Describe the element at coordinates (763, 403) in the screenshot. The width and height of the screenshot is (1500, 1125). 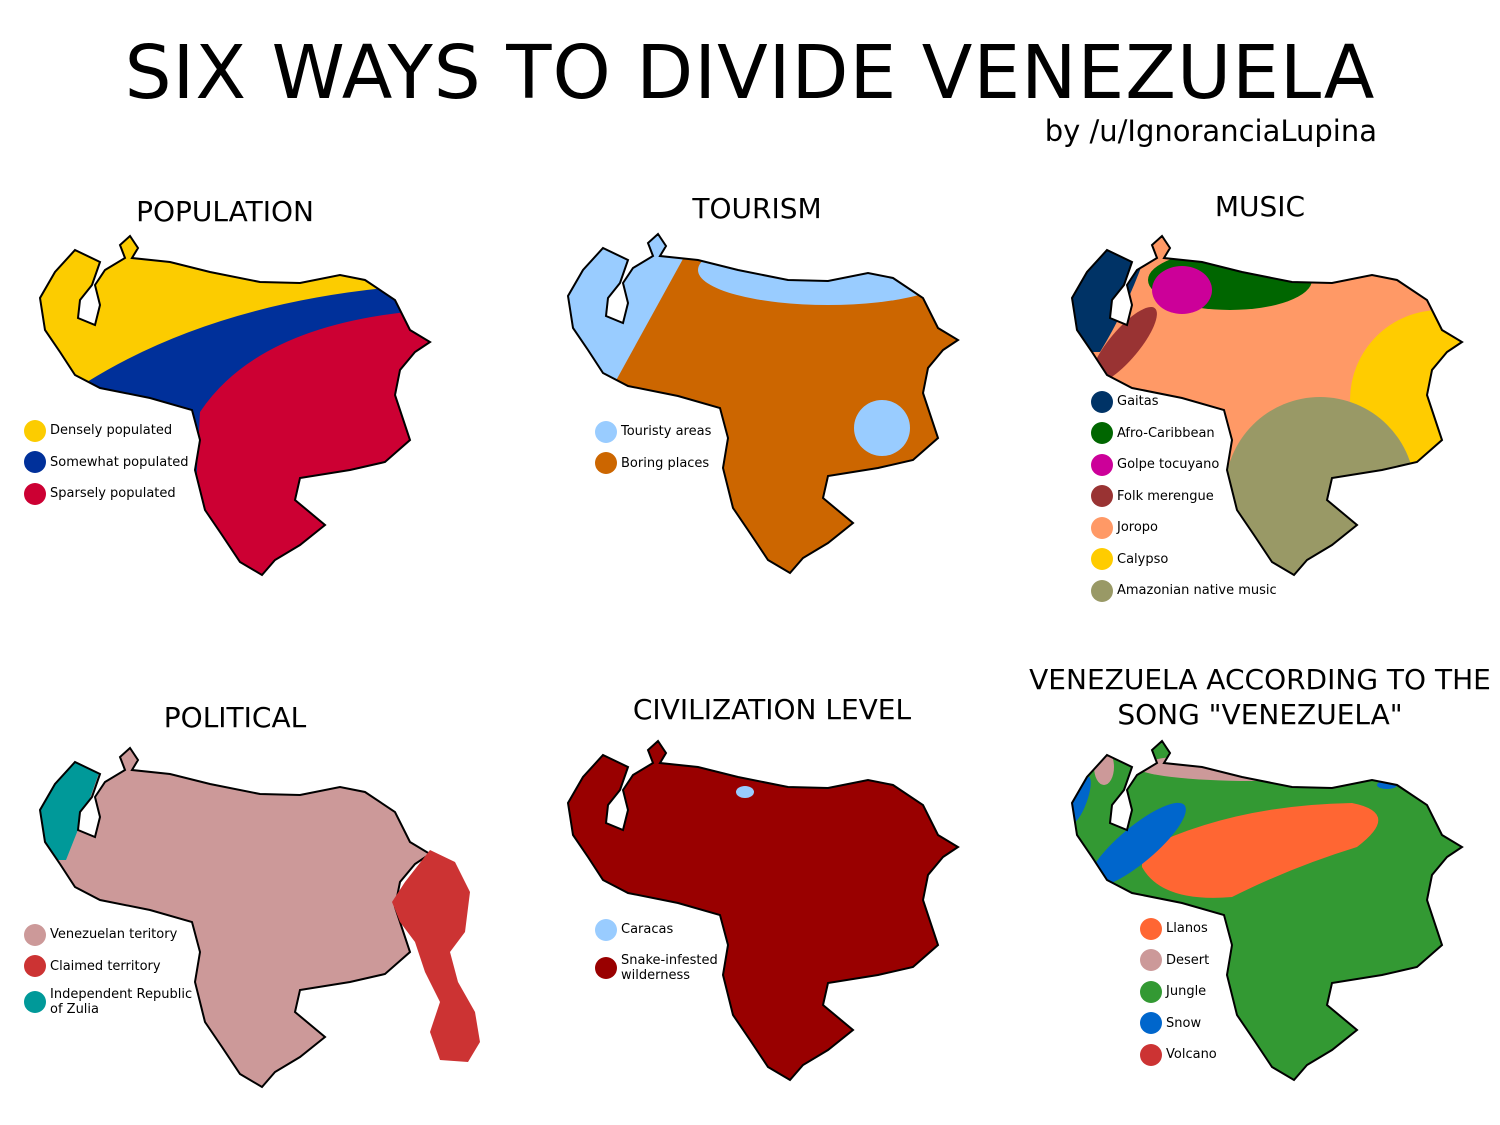
I see `tourism-map` at that location.